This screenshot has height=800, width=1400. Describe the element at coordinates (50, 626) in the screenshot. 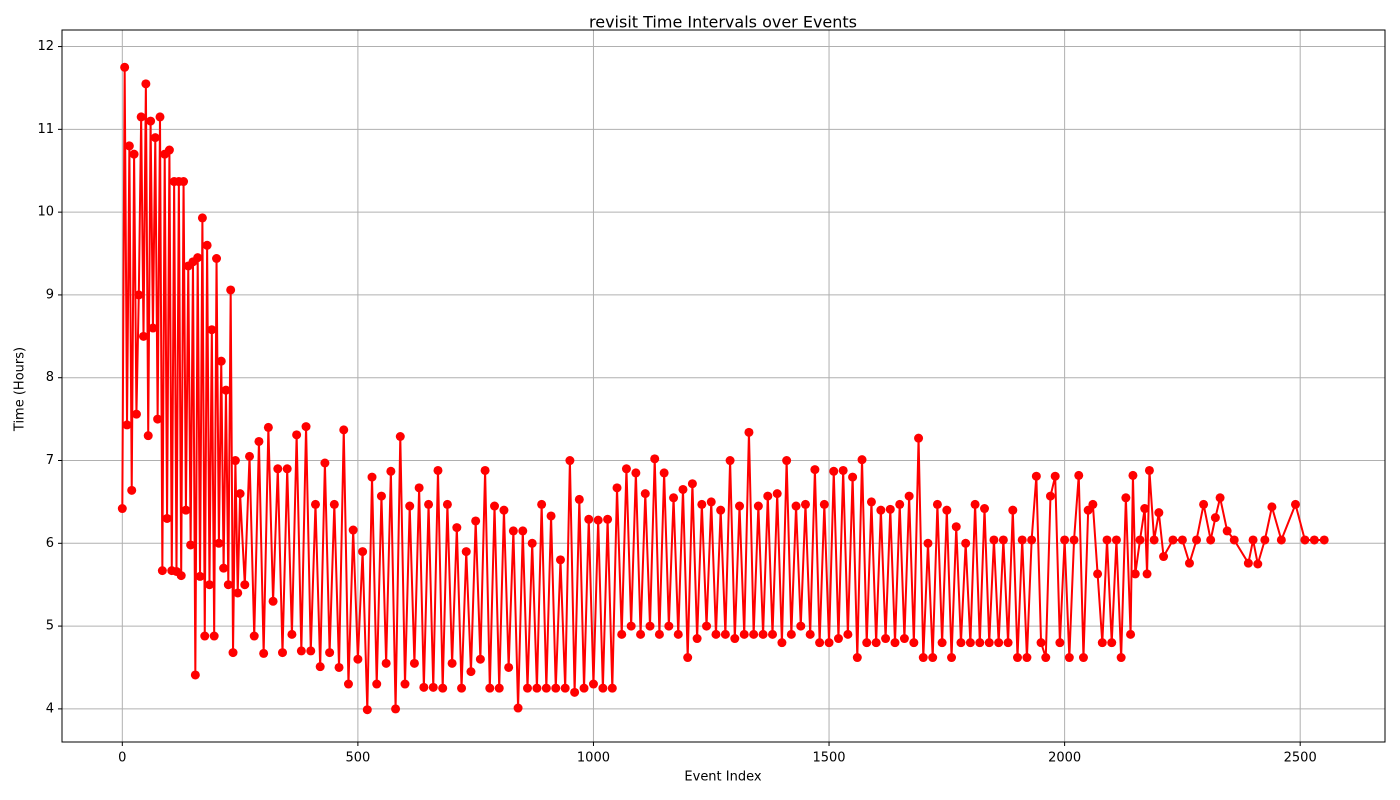

I see `y-tick-label: 5` at that location.